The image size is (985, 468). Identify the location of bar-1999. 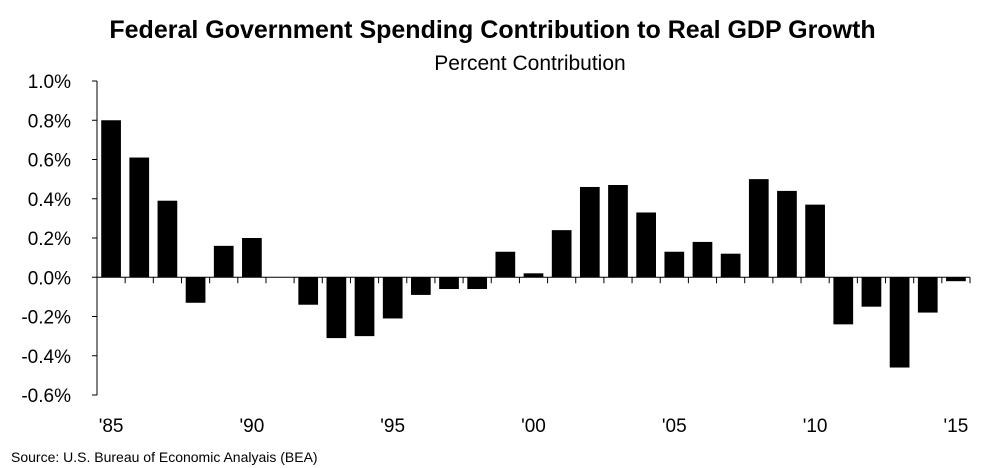
(505, 264).